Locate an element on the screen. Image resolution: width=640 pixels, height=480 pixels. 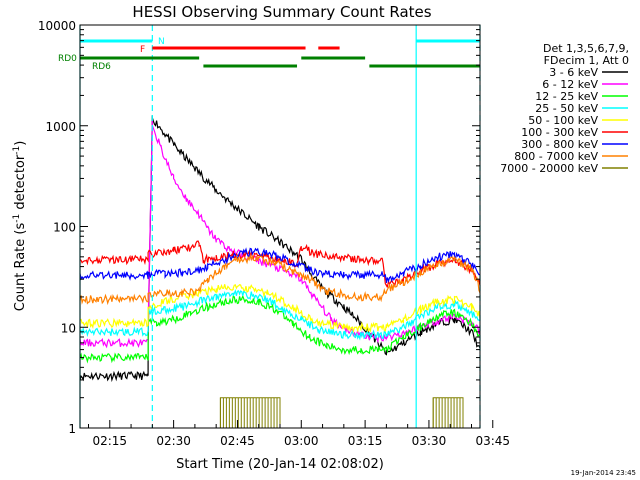
y-label-exponent-2: -1 is located at coordinates (17, 150).